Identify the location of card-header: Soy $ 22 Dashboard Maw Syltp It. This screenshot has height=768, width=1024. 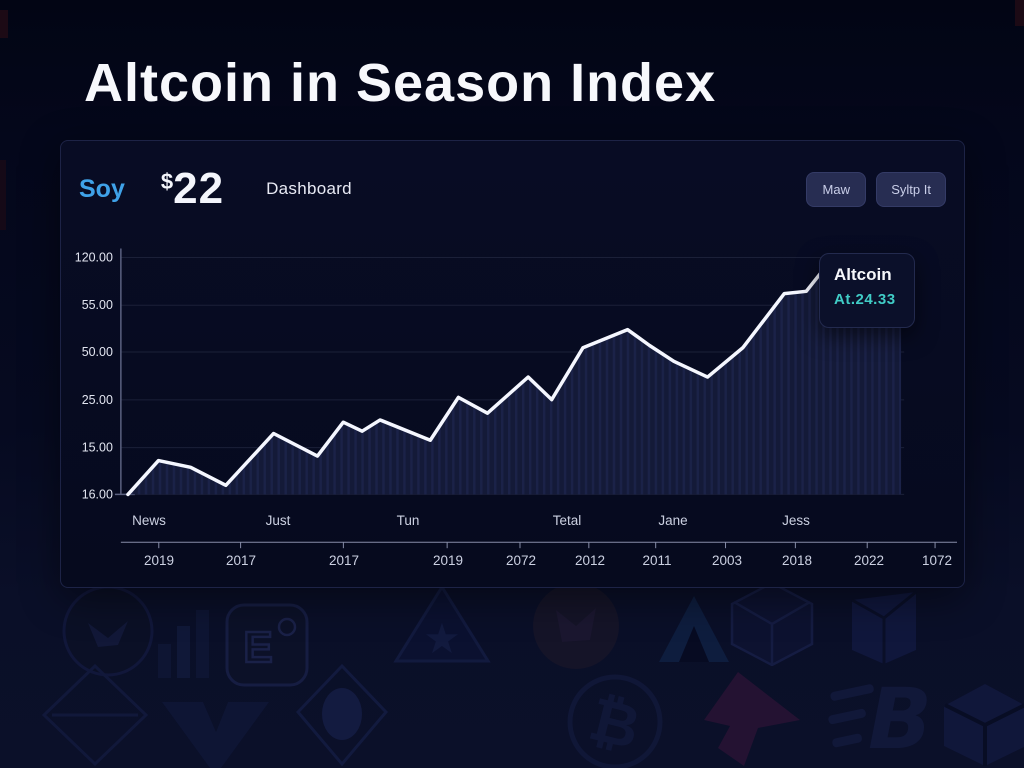
(512, 189).